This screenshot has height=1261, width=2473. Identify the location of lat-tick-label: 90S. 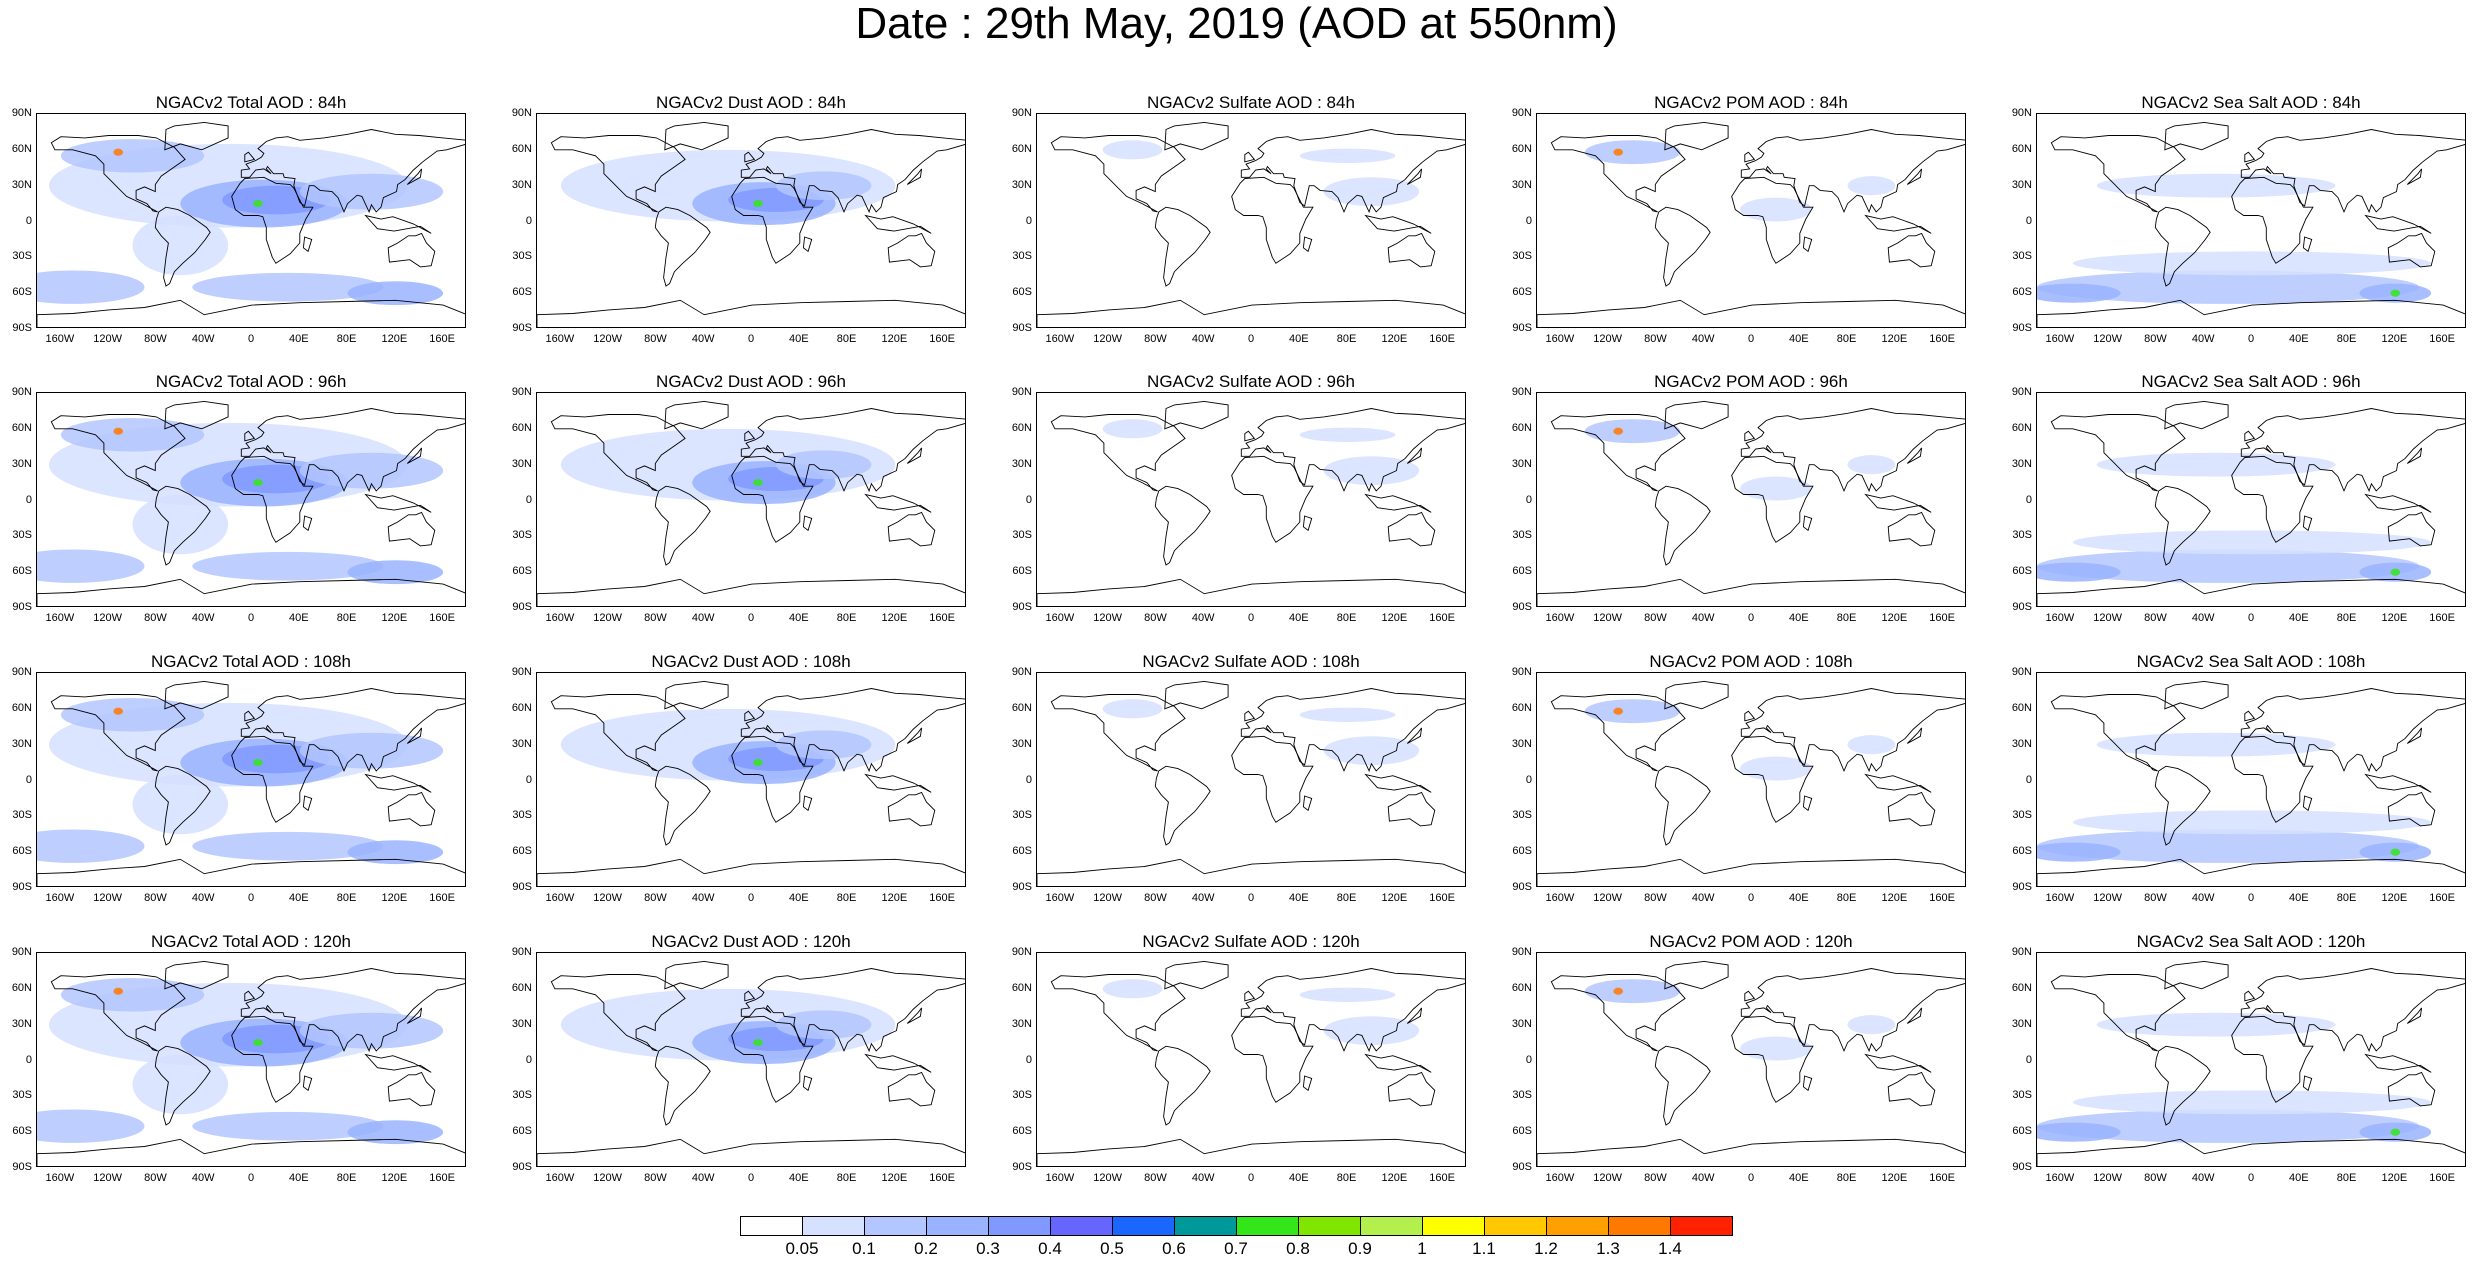
(522, 887).